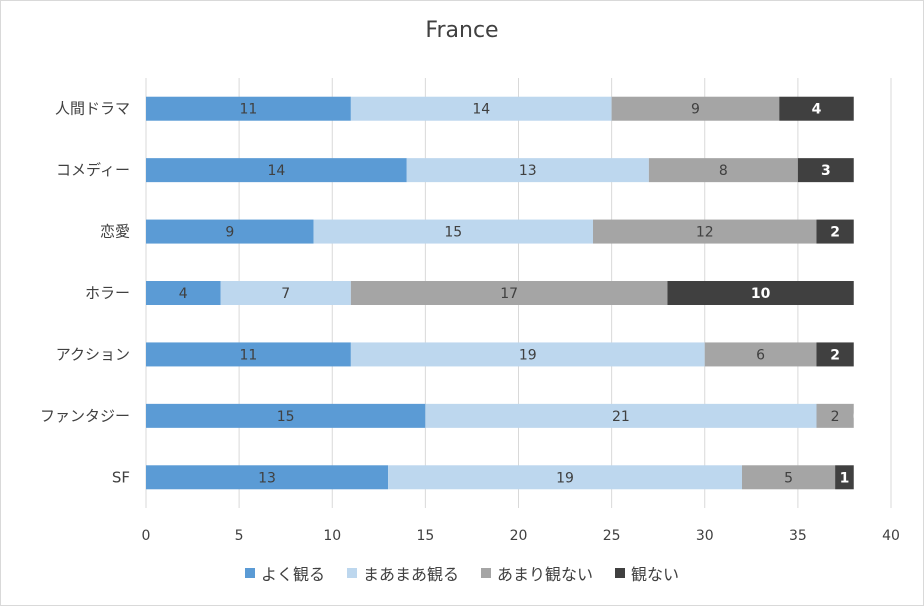 The height and width of the screenshot is (606, 924). What do you see at coordinates (115, 232) in the screenshot?
I see `category-label: 恋愛` at bounding box center [115, 232].